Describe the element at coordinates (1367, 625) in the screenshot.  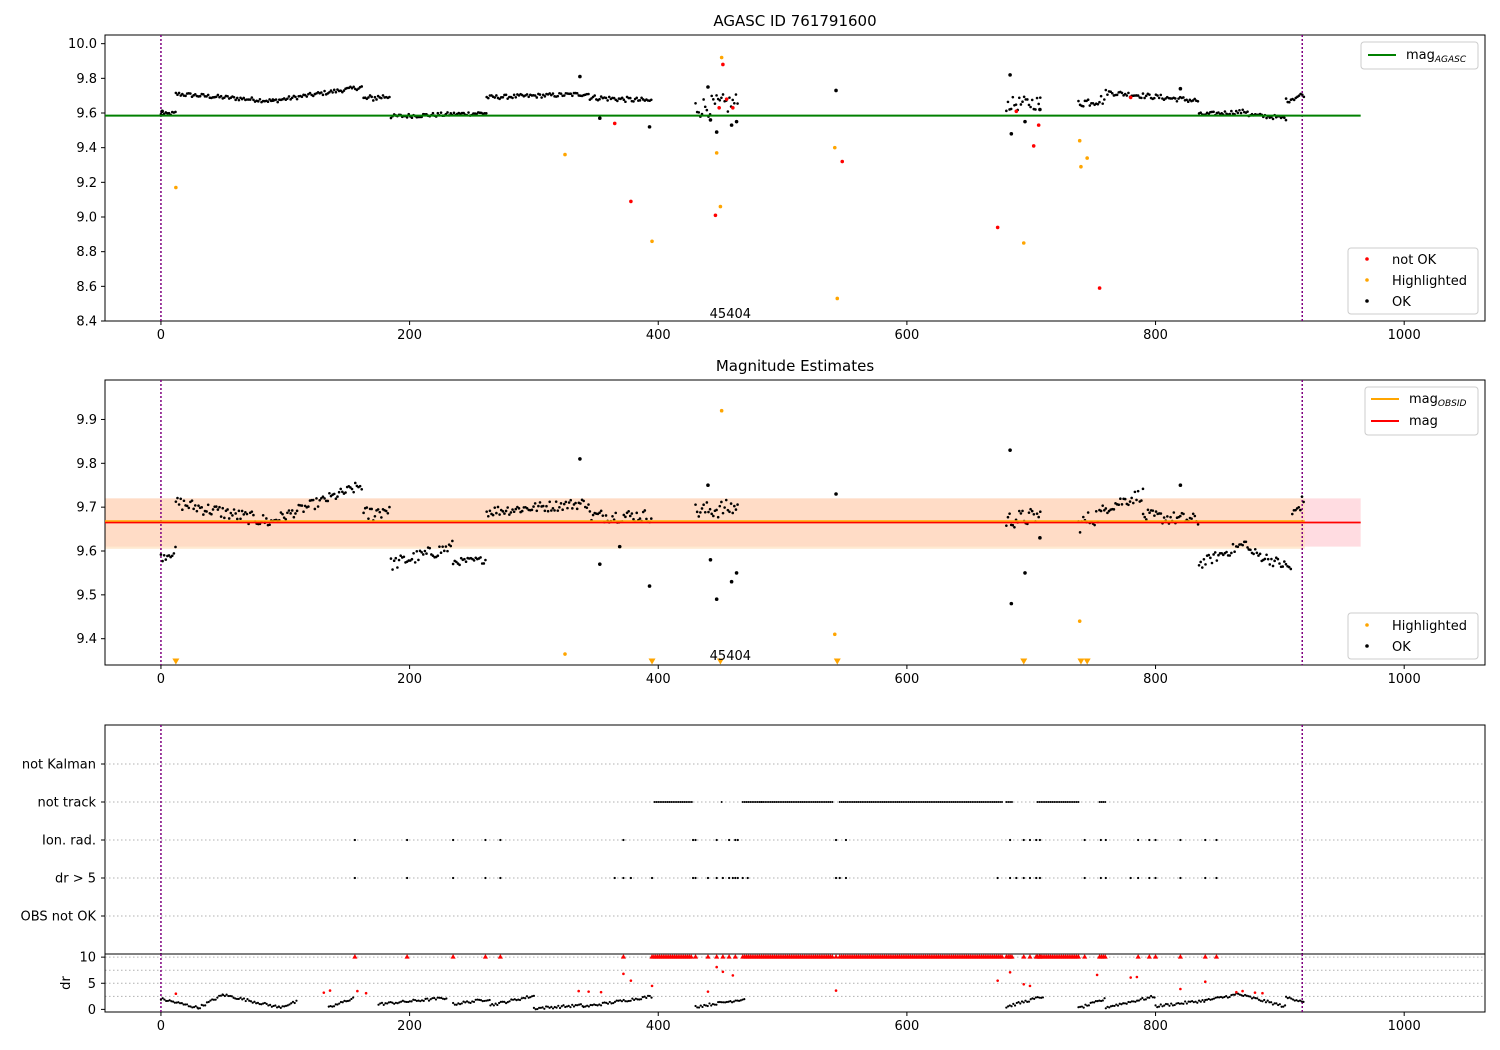
I see `legend-marker` at that location.